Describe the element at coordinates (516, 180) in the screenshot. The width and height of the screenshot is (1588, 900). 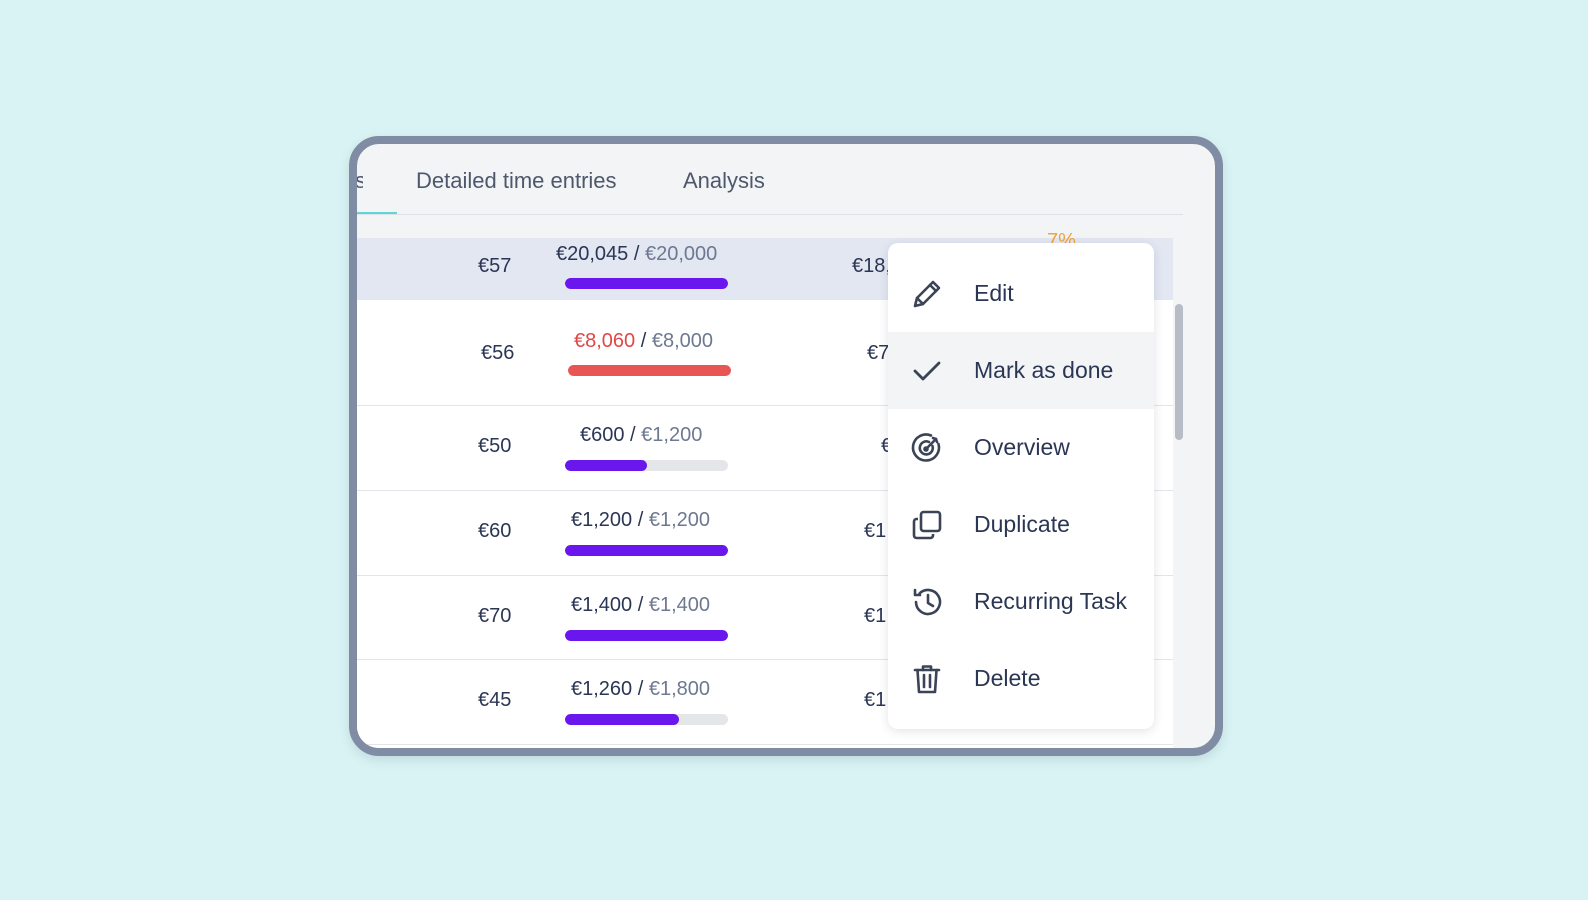
I see `tab-detailed-time-entries: Detailed time entries` at that location.